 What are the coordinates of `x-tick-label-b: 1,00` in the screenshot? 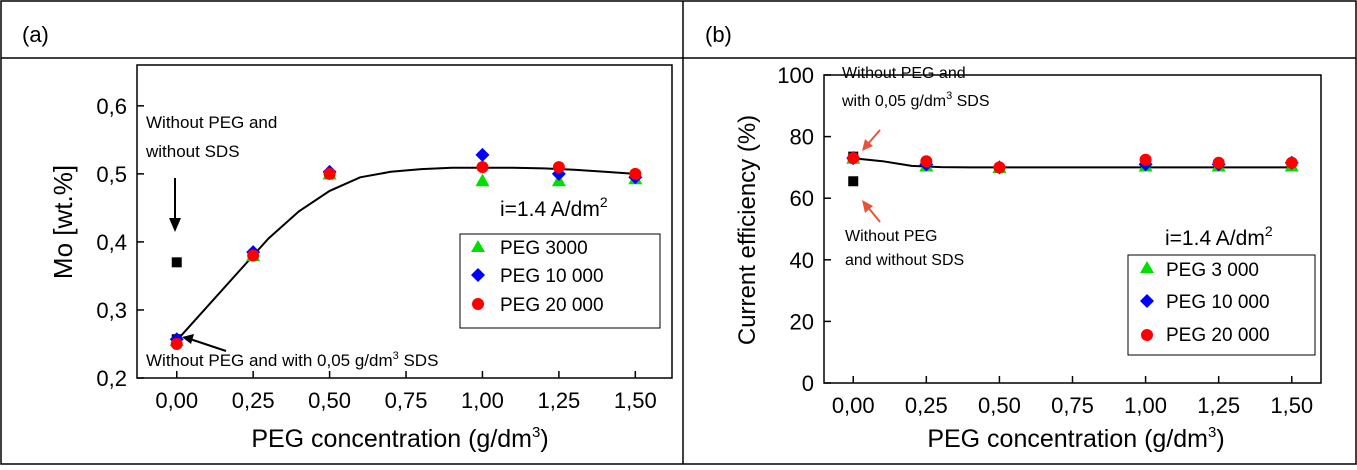 It's located at (1145, 405).